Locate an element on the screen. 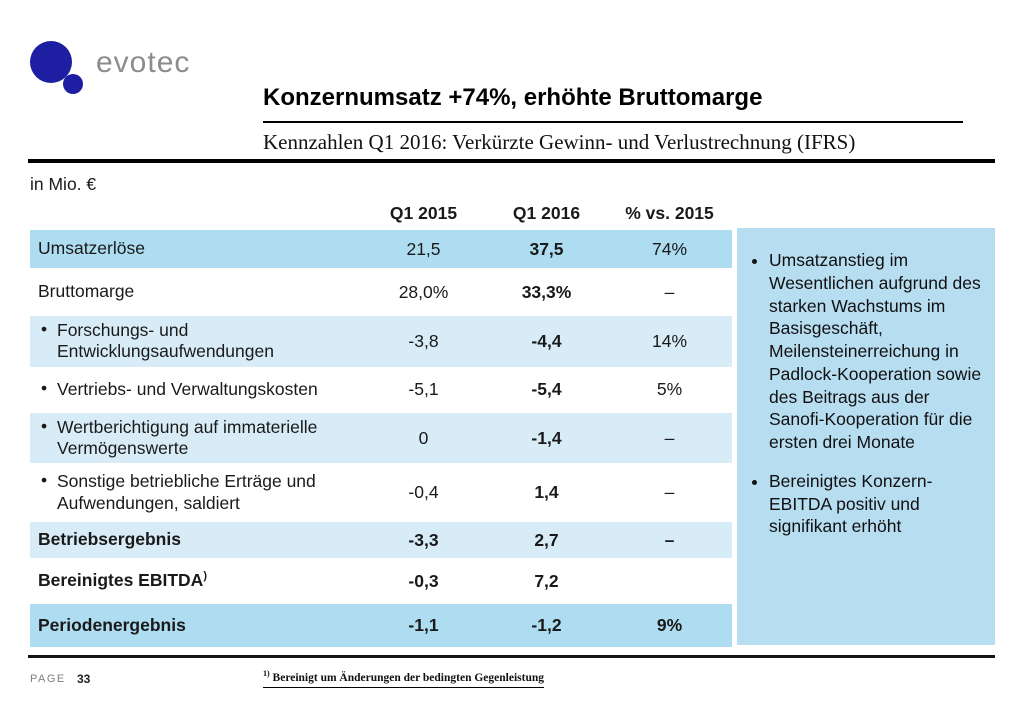 This screenshot has height=724, width=1024. page-label: PAGE is located at coordinates (48, 679).